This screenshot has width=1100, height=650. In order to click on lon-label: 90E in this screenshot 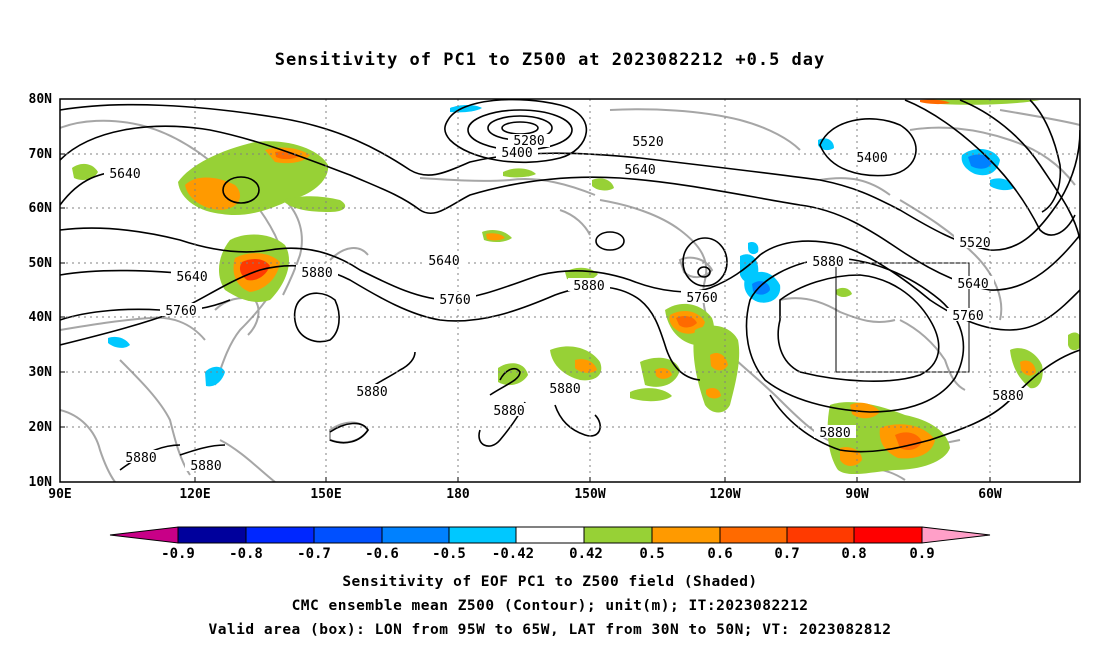, I will do `click(59, 494)`.